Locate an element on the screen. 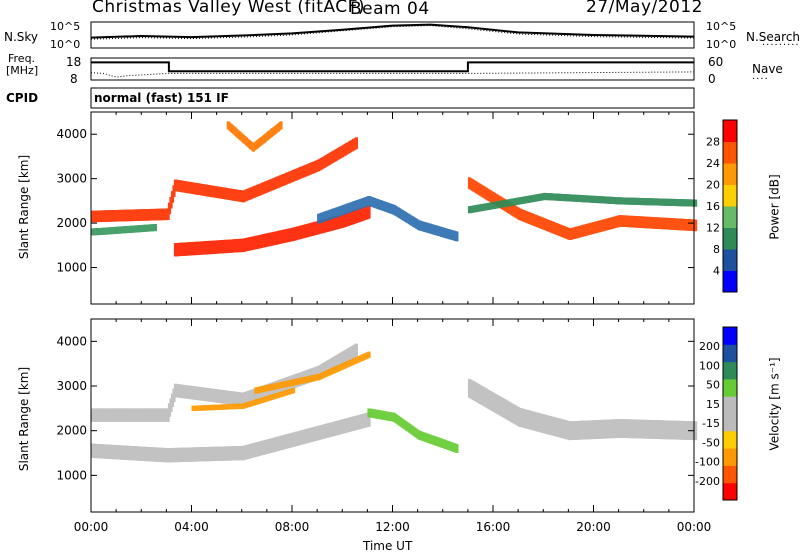 The width and height of the screenshot is (800, 554). nsky-panel-frame is located at coordinates (392, 35).